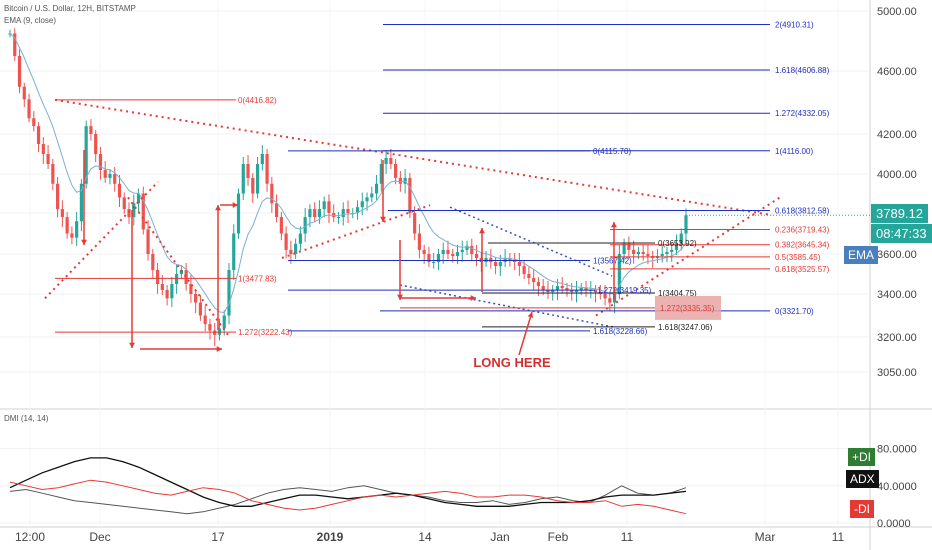 The image size is (932, 550). What do you see at coordinates (894, 524) in the screenshot?
I see `dmi-tick-label: 0.0000` at bounding box center [894, 524].